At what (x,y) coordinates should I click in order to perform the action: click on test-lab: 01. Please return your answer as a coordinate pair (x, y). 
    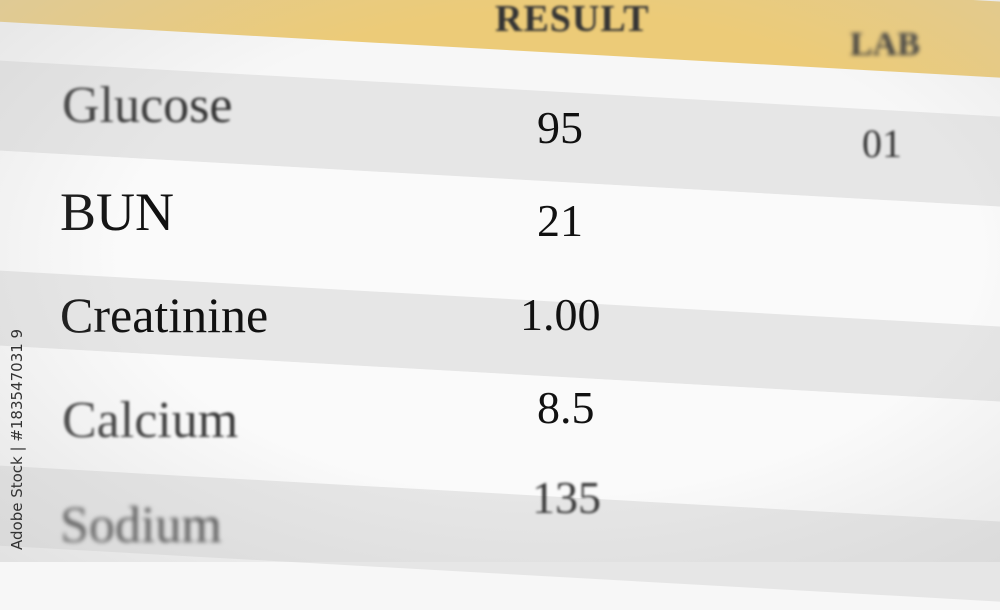
    Looking at the image, I should click on (882, 143).